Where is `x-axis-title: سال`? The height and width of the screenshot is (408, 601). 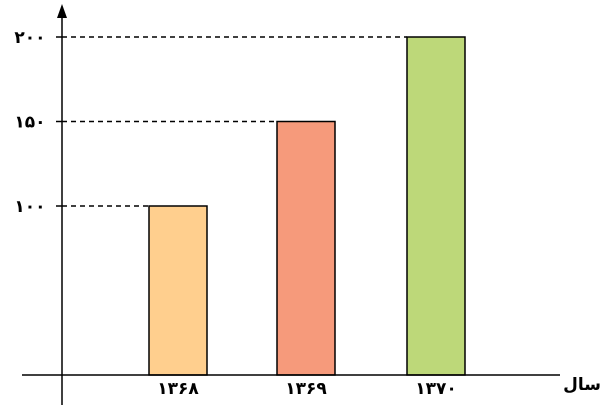 x-axis-title: سال is located at coordinates (582, 385).